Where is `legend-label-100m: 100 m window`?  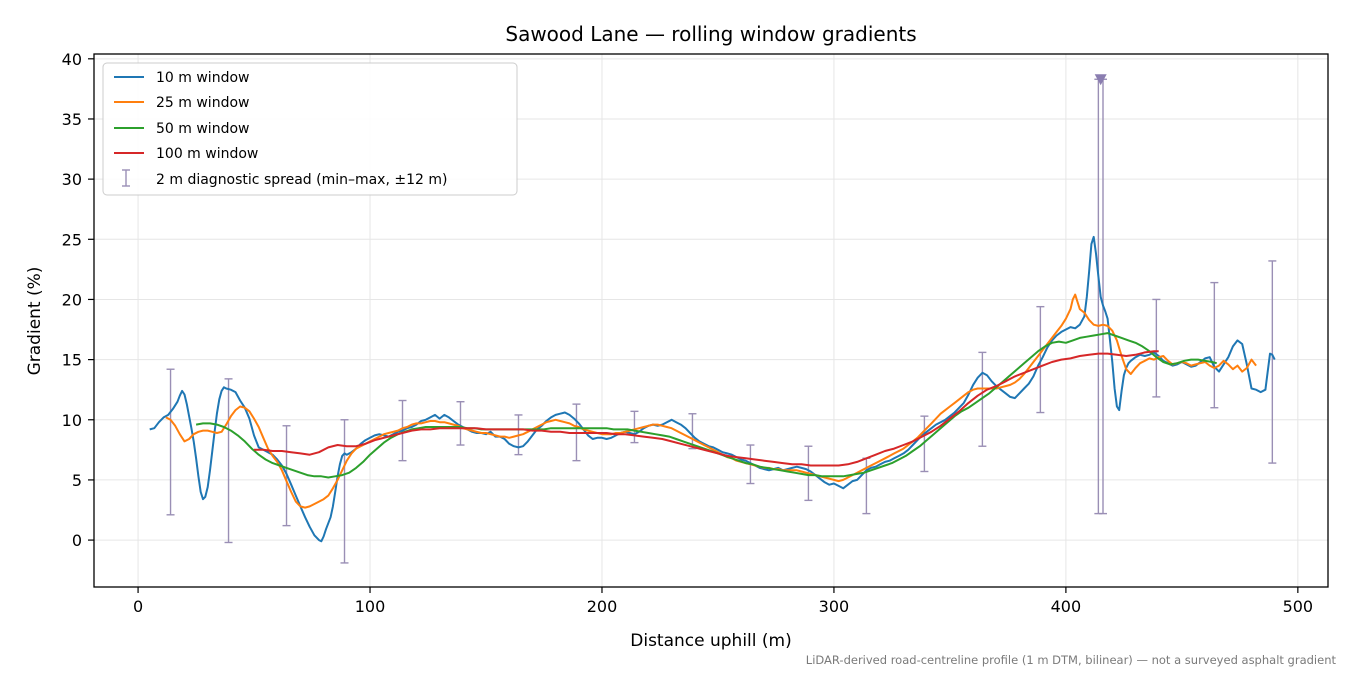 legend-label-100m: 100 m window is located at coordinates (207, 154).